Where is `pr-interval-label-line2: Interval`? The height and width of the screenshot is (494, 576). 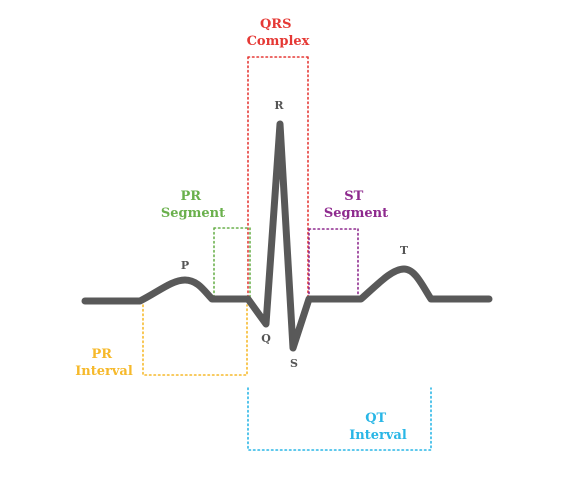
pr-interval-label-line2: Interval is located at coordinates (104, 371).